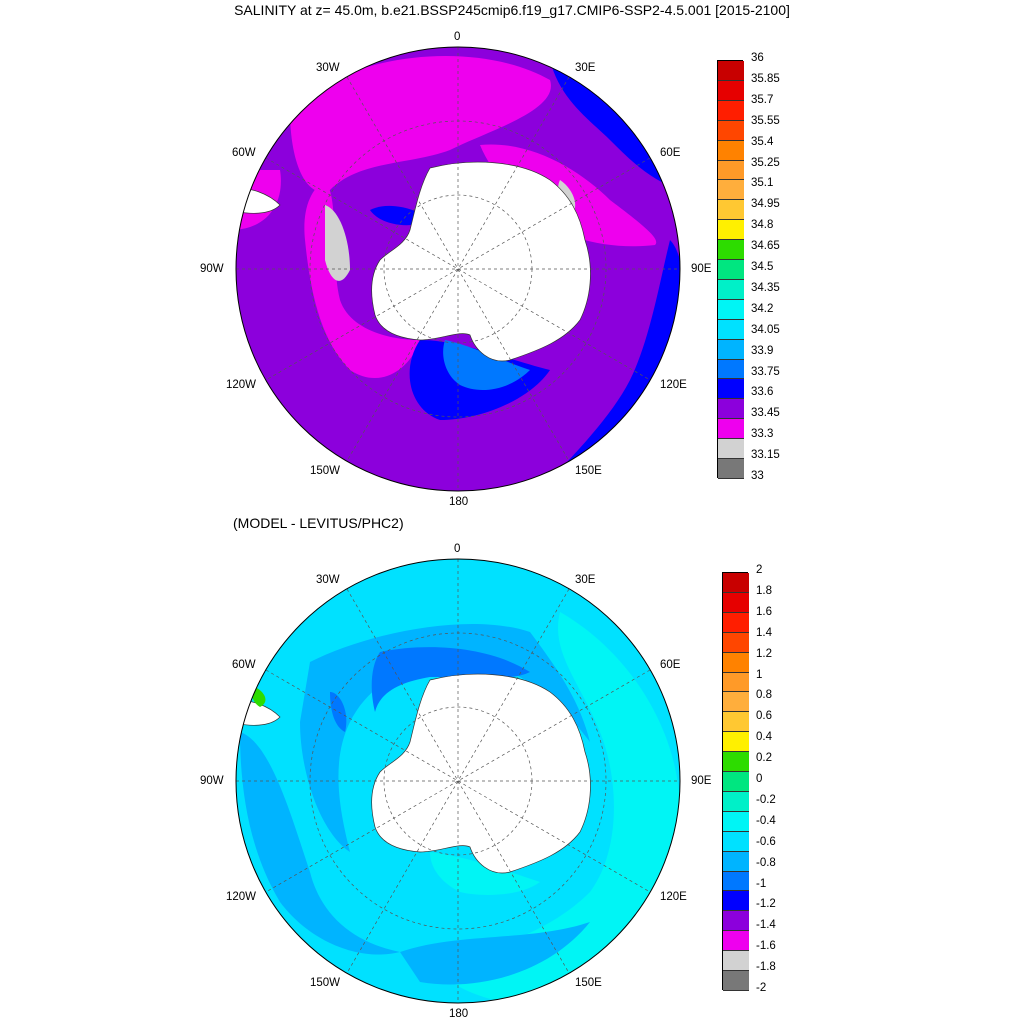 This screenshot has width=1024, height=1024. Describe the element at coordinates (241, 897) in the screenshot. I see `lon-label-120w: 120W` at that location.